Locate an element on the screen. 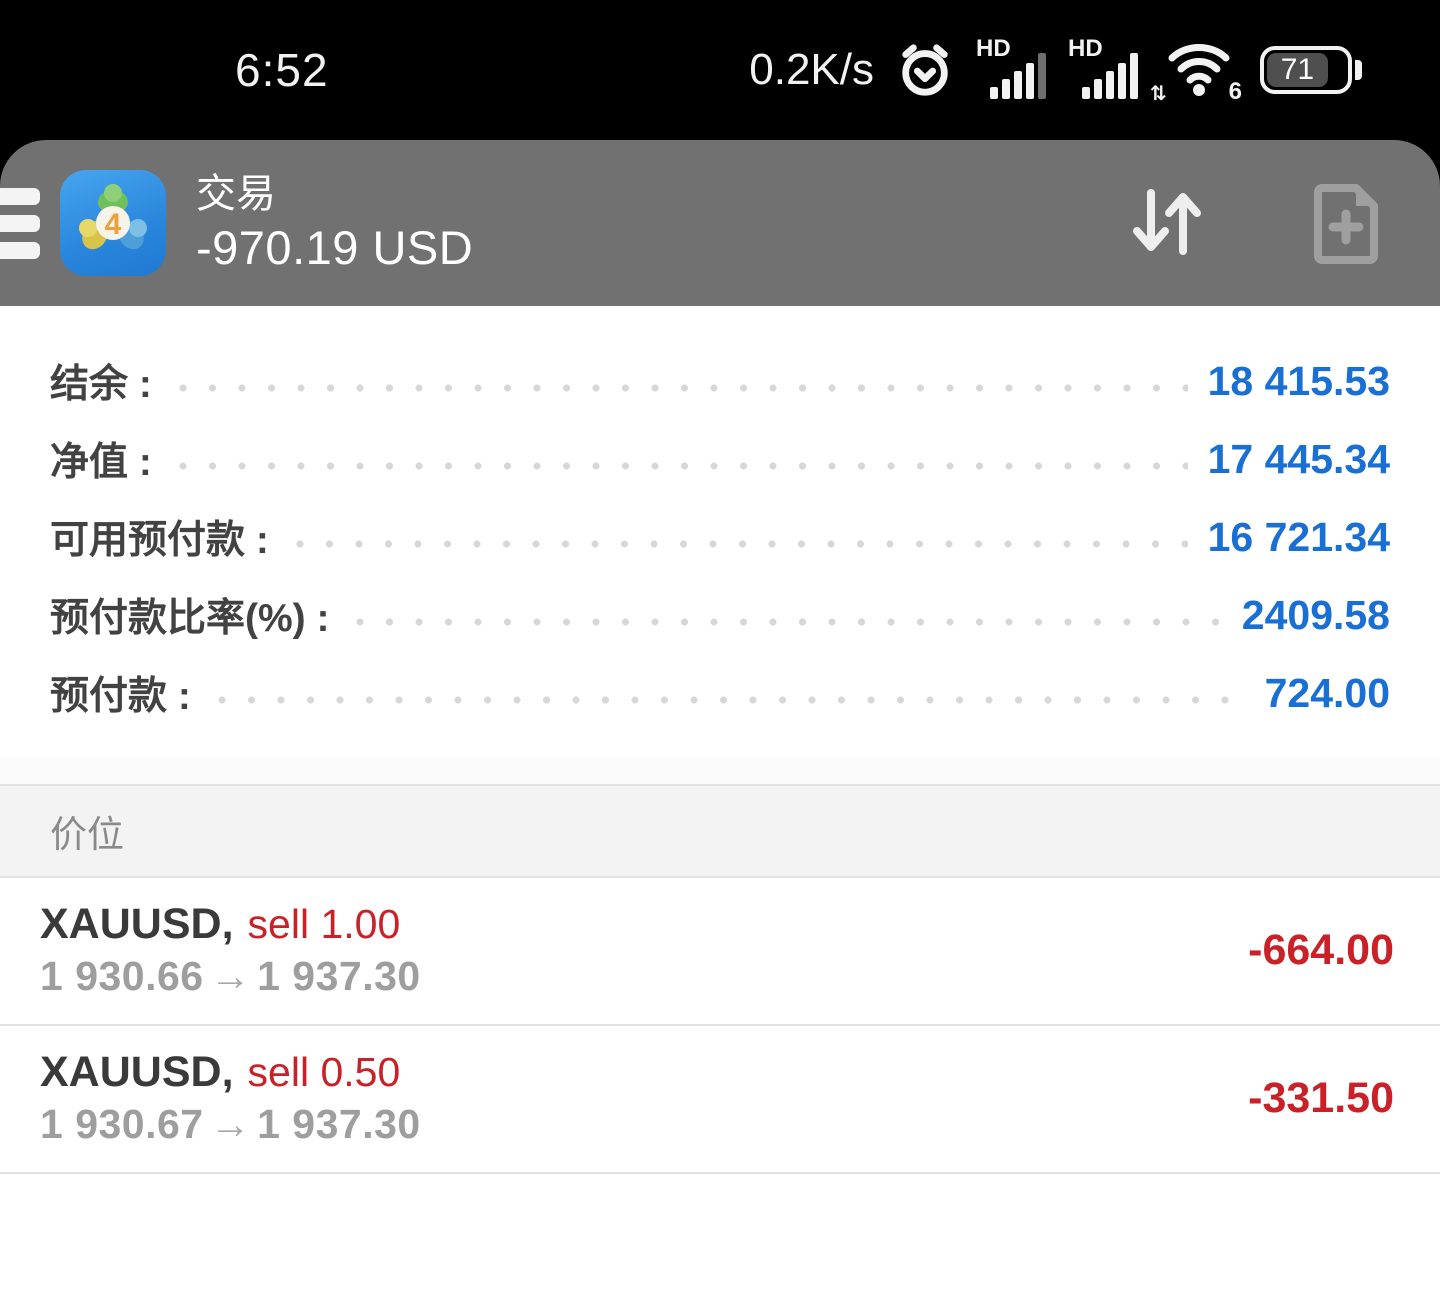  account-profit-total: -970.19 USD is located at coordinates (335, 248).